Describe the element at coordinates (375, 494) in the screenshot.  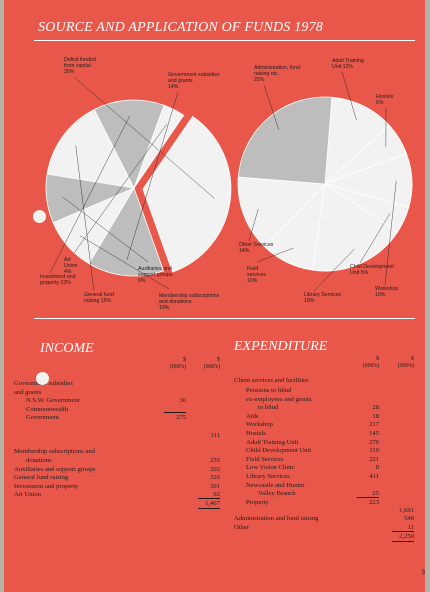
I see `table-cell-value: 25` at that location.